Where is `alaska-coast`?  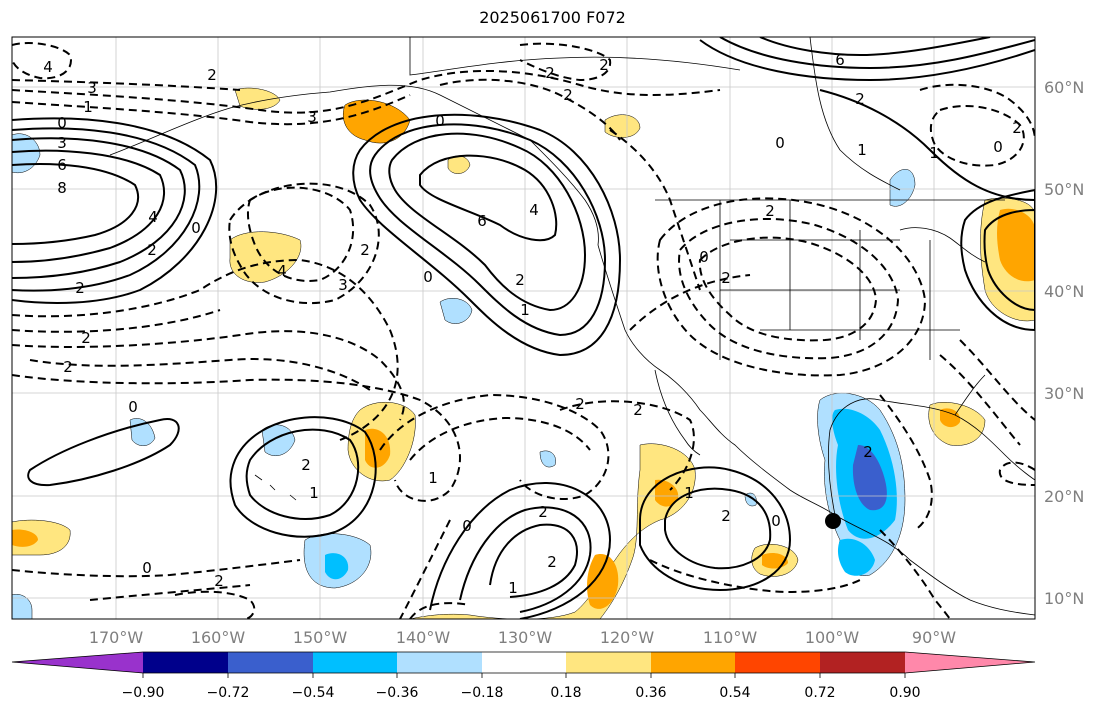
alaska-coast is located at coordinates (354, 165).